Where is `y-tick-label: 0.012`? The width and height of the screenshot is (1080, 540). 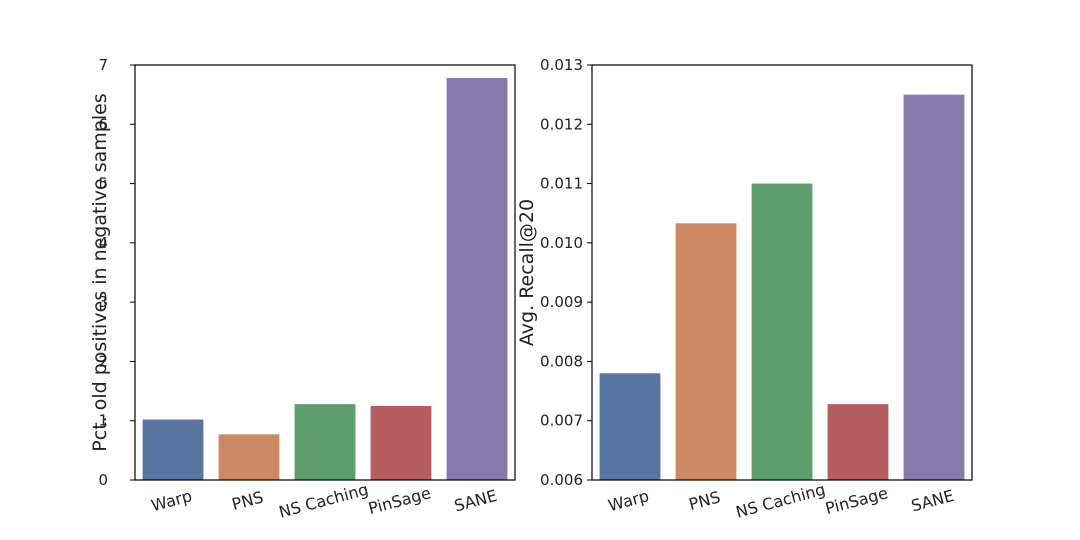 y-tick-label: 0.012 is located at coordinates (561, 124).